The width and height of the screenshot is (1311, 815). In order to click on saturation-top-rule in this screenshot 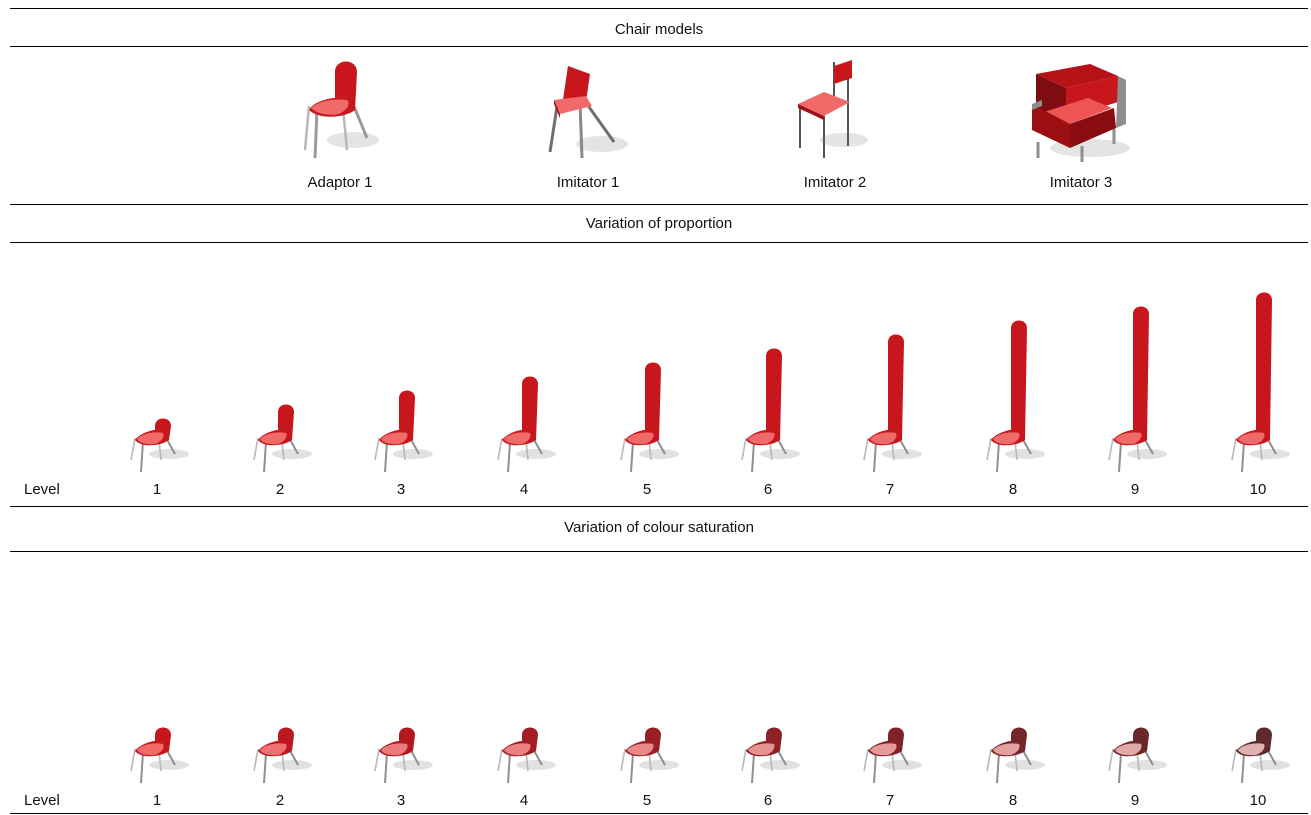, I will do `click(659, 506)`.